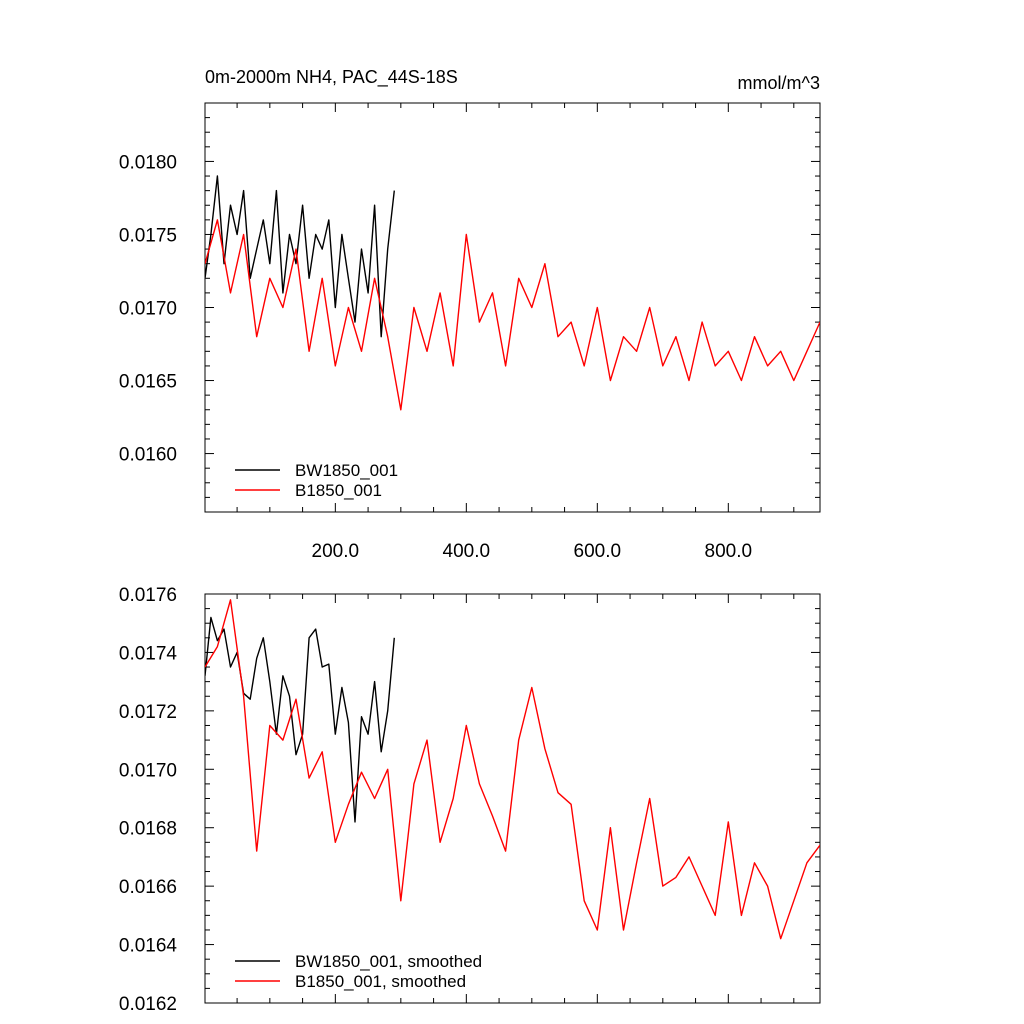  Describe the element at coordinates (148, 309) in the screenshot. I see `top-y-tick-label: 0.0170` at that location.